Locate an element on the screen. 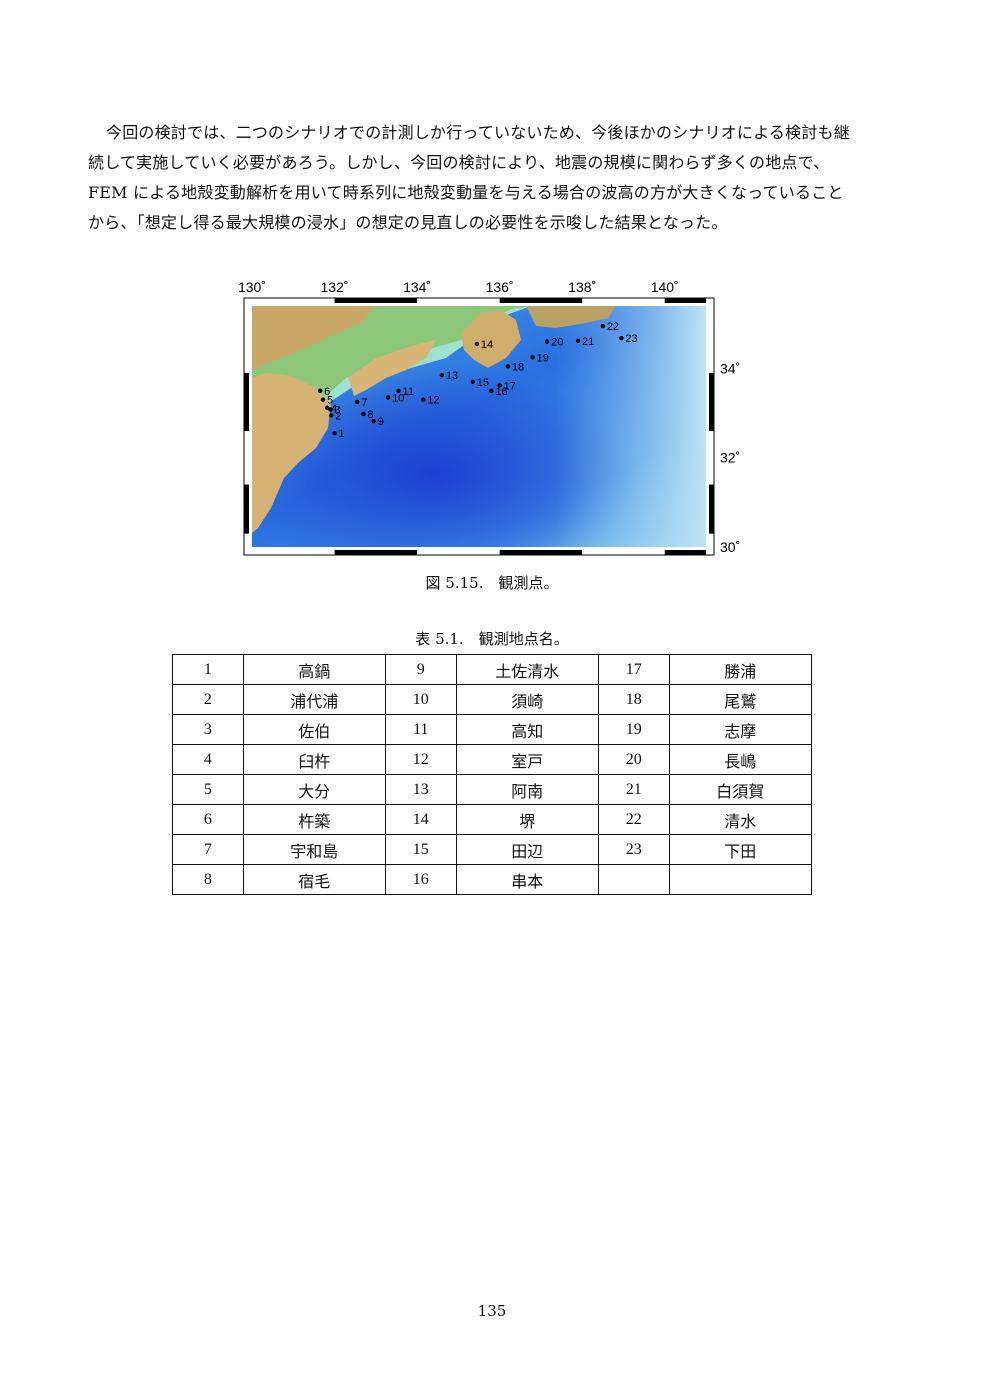 This screenshot has width=984, height=1392. lon-tick-label: 130˚ is located at coordinates (252, 287).